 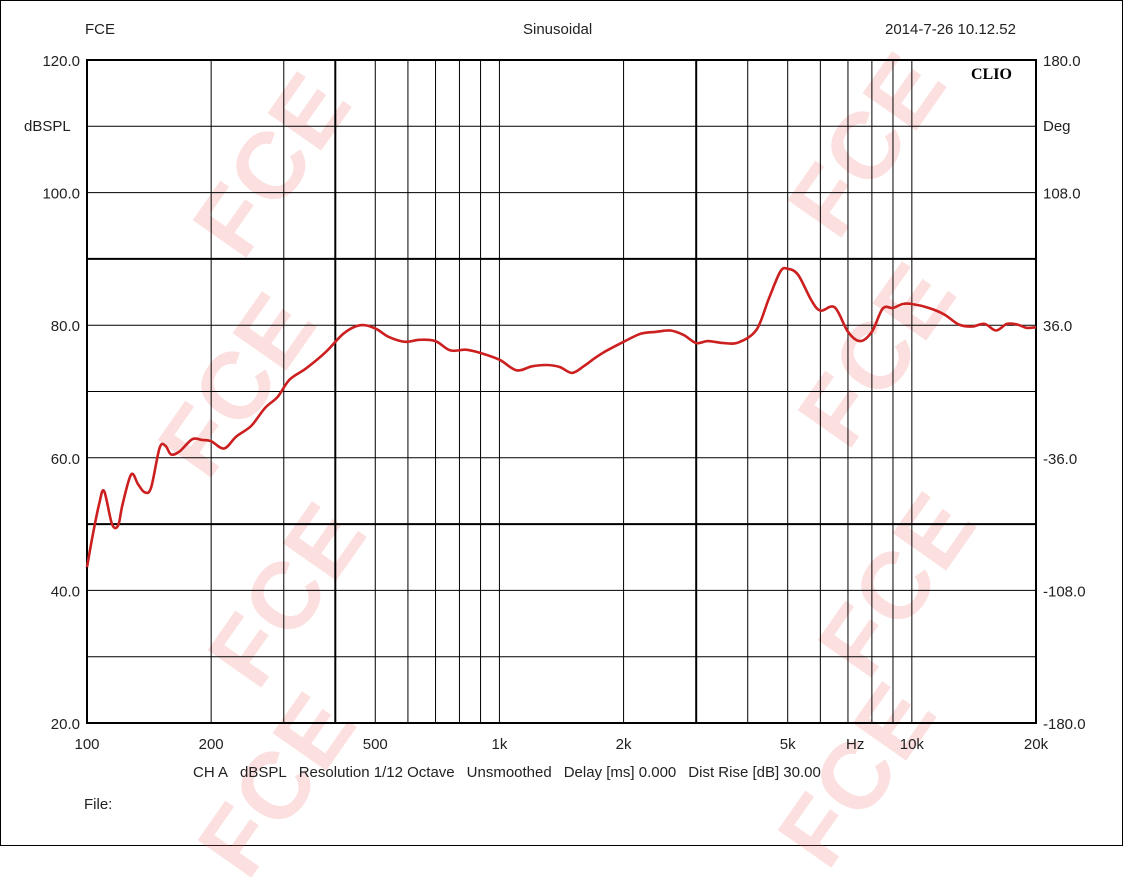 I want to click on header-timestamp: 2014-7-26 10.12.52, so click(x=950, y=29).